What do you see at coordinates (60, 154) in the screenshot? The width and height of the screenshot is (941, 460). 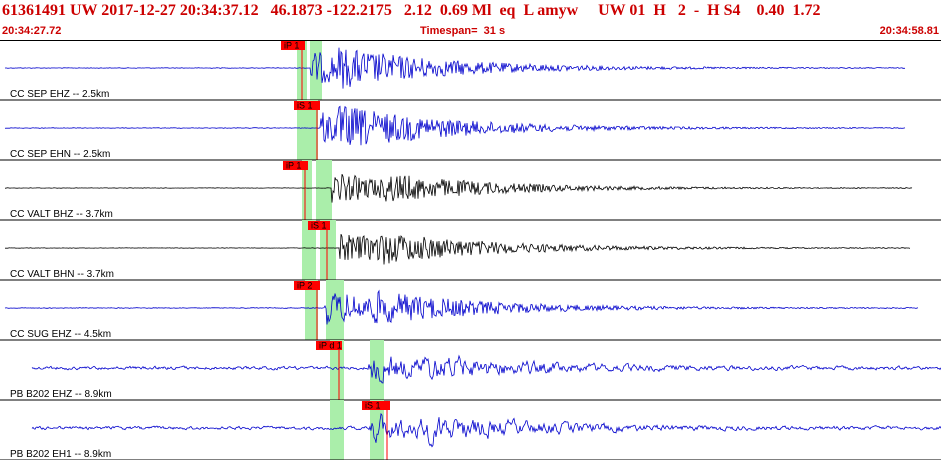 I see `channel-label: CC SEP EHN -- 2.5km` at bounding box center [60, 154].